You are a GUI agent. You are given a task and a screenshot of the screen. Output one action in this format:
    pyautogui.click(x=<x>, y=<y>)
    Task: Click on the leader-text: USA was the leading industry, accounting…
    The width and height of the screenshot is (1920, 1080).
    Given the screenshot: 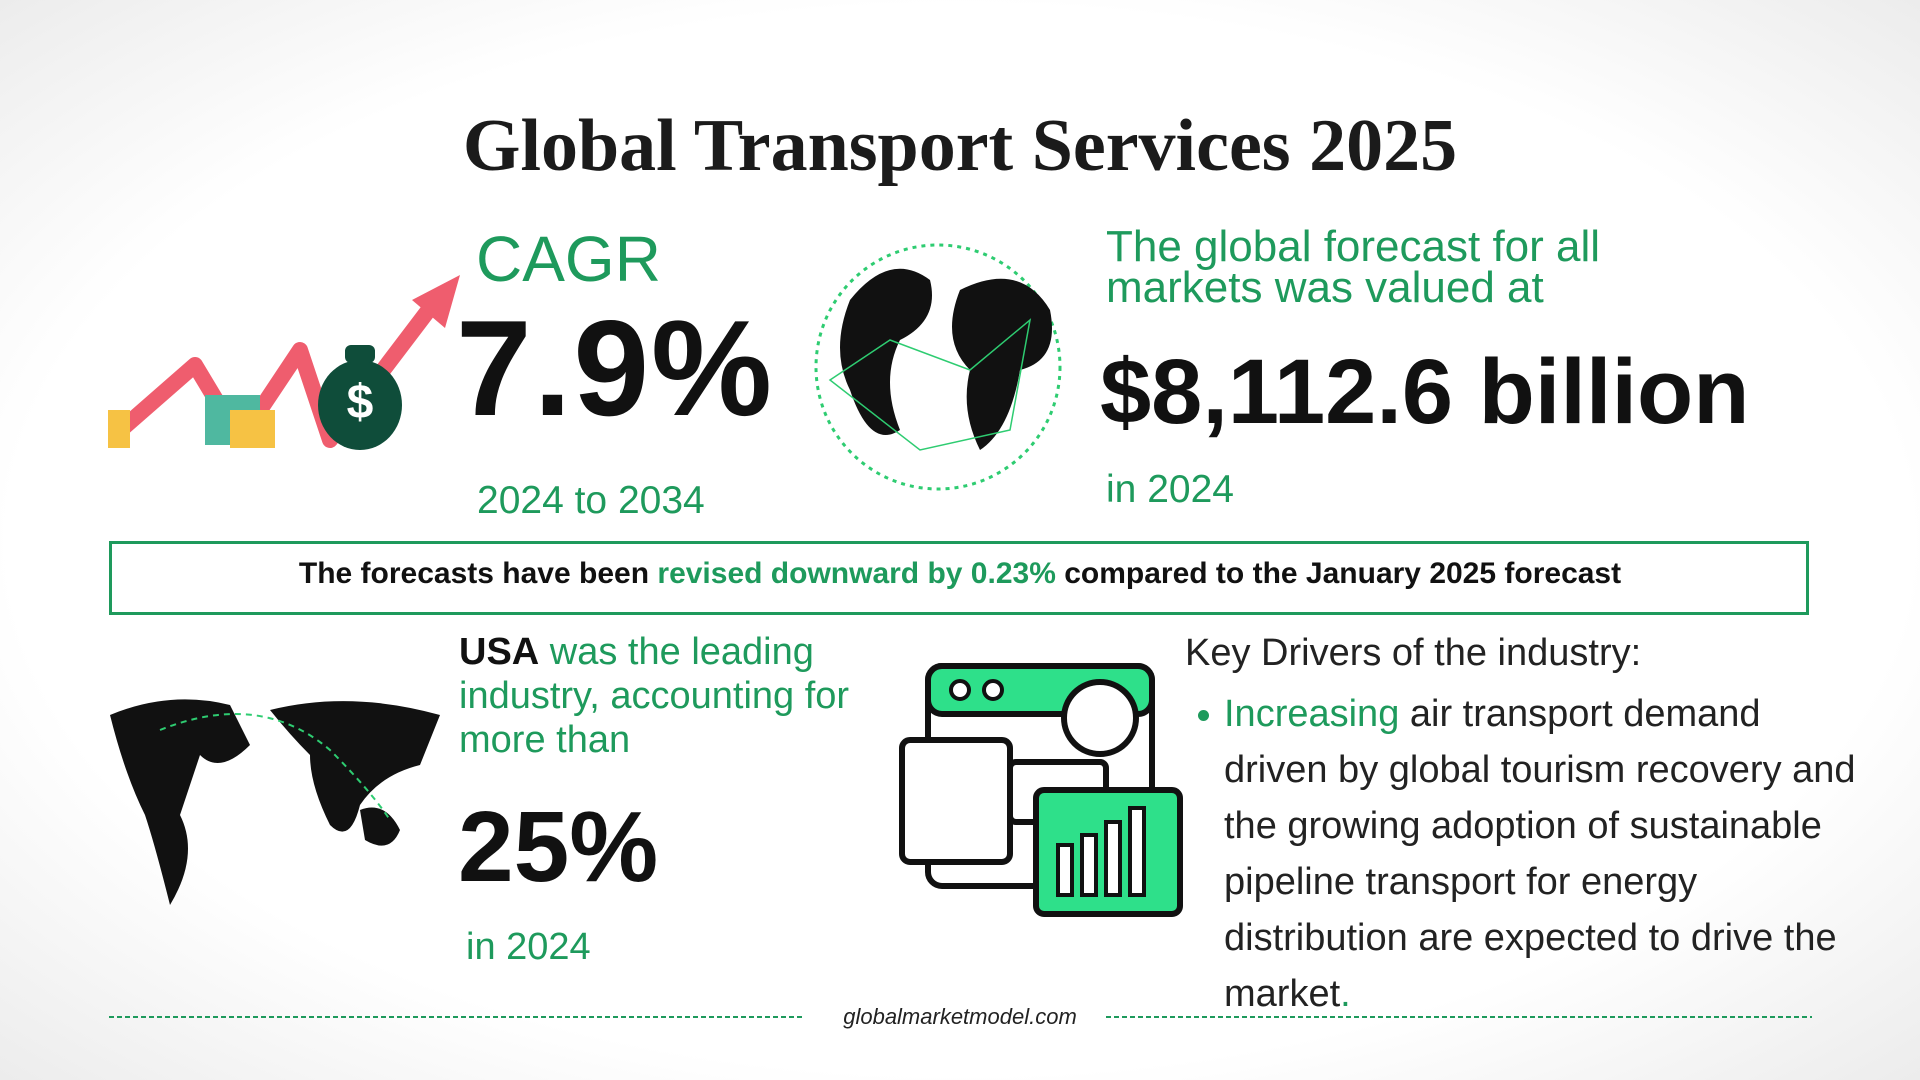 What is the action you would take?
    pyautogui.click(x=679, y=696)
    